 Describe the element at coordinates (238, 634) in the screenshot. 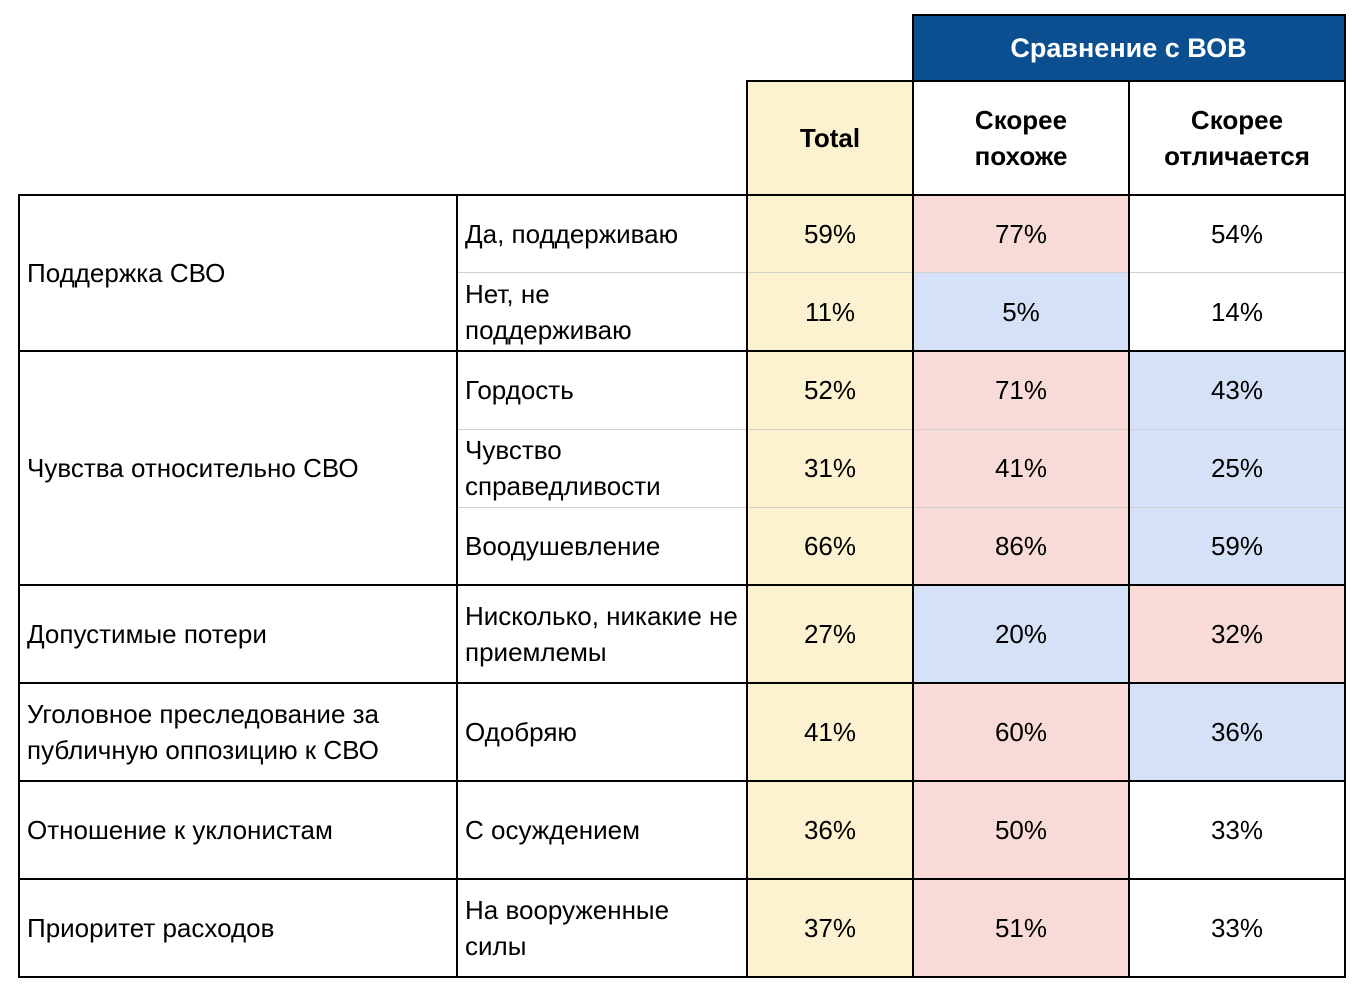

I see `category-cell: Допустимые потери` at that location.